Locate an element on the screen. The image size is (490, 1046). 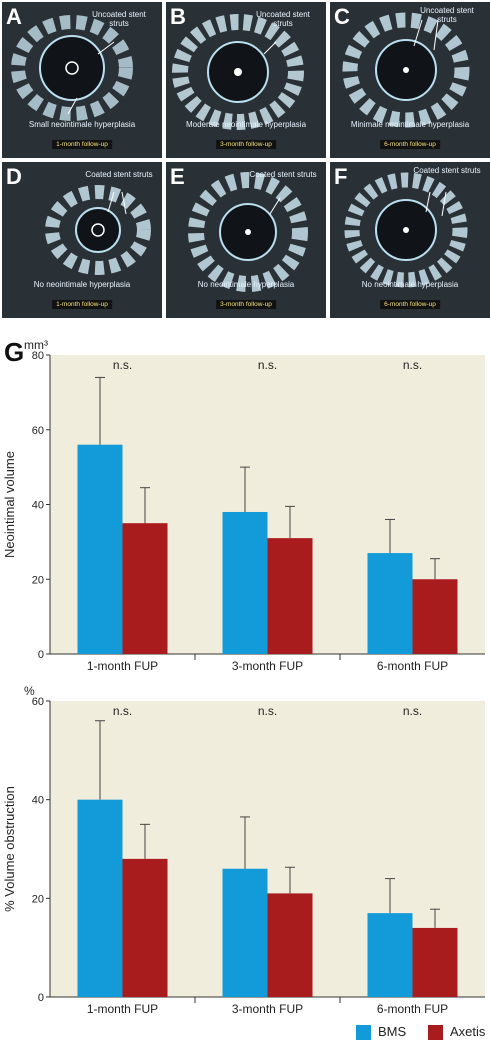
panel-description: Small neointimale hyperplasia is located at coordinates (82, 124).